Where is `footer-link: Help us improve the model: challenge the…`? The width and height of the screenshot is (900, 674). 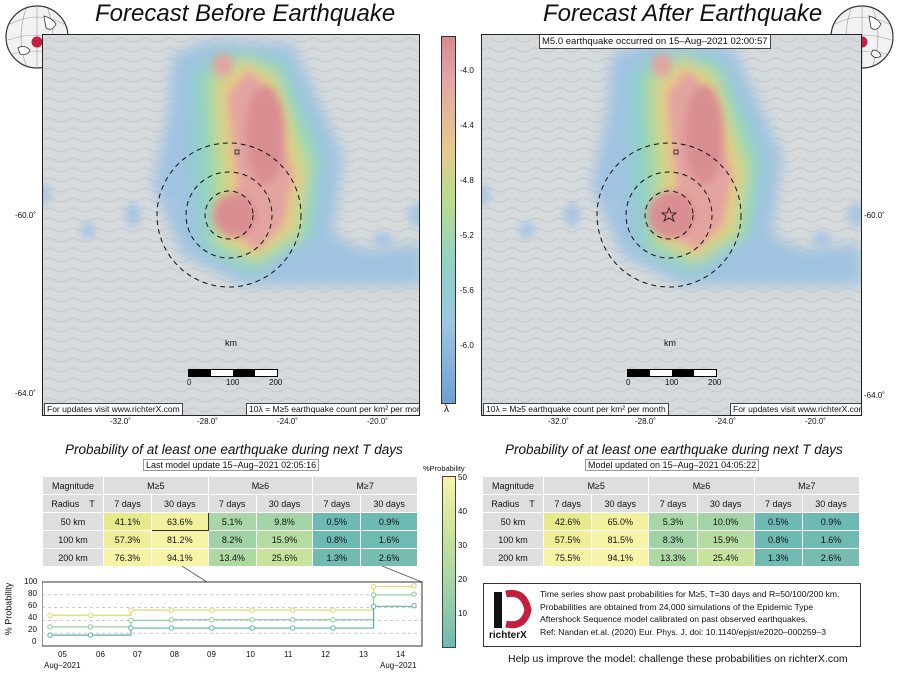 footer-link: Help us improve the model: challenge the… is located at coordinates (678, 659).